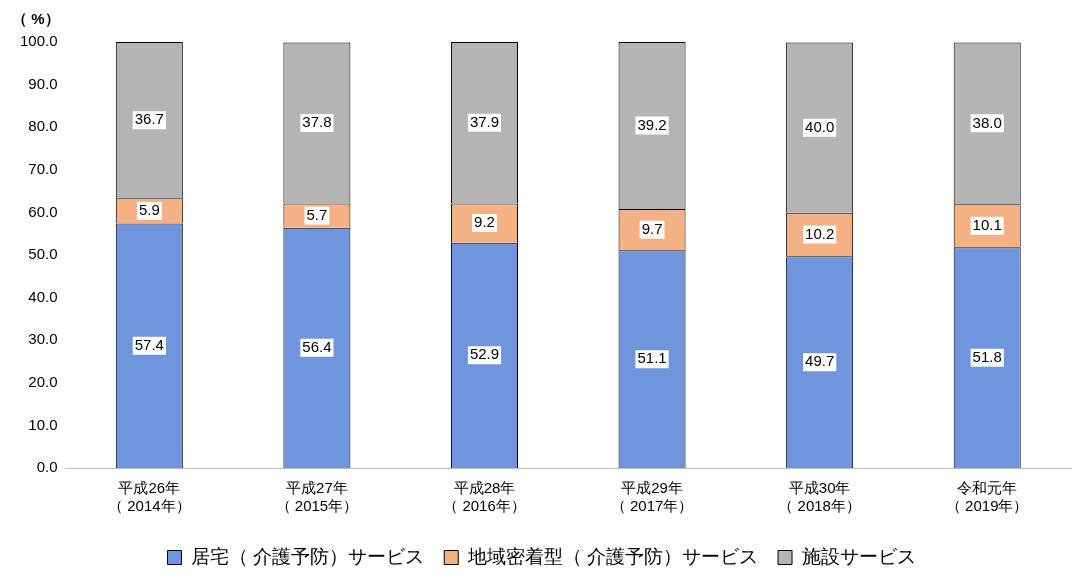 Image resolution: width=1089 pixels, height=585 pixels. I want to click on x-tick-label: 平成28年（ 2016年）, so click(484, 497).